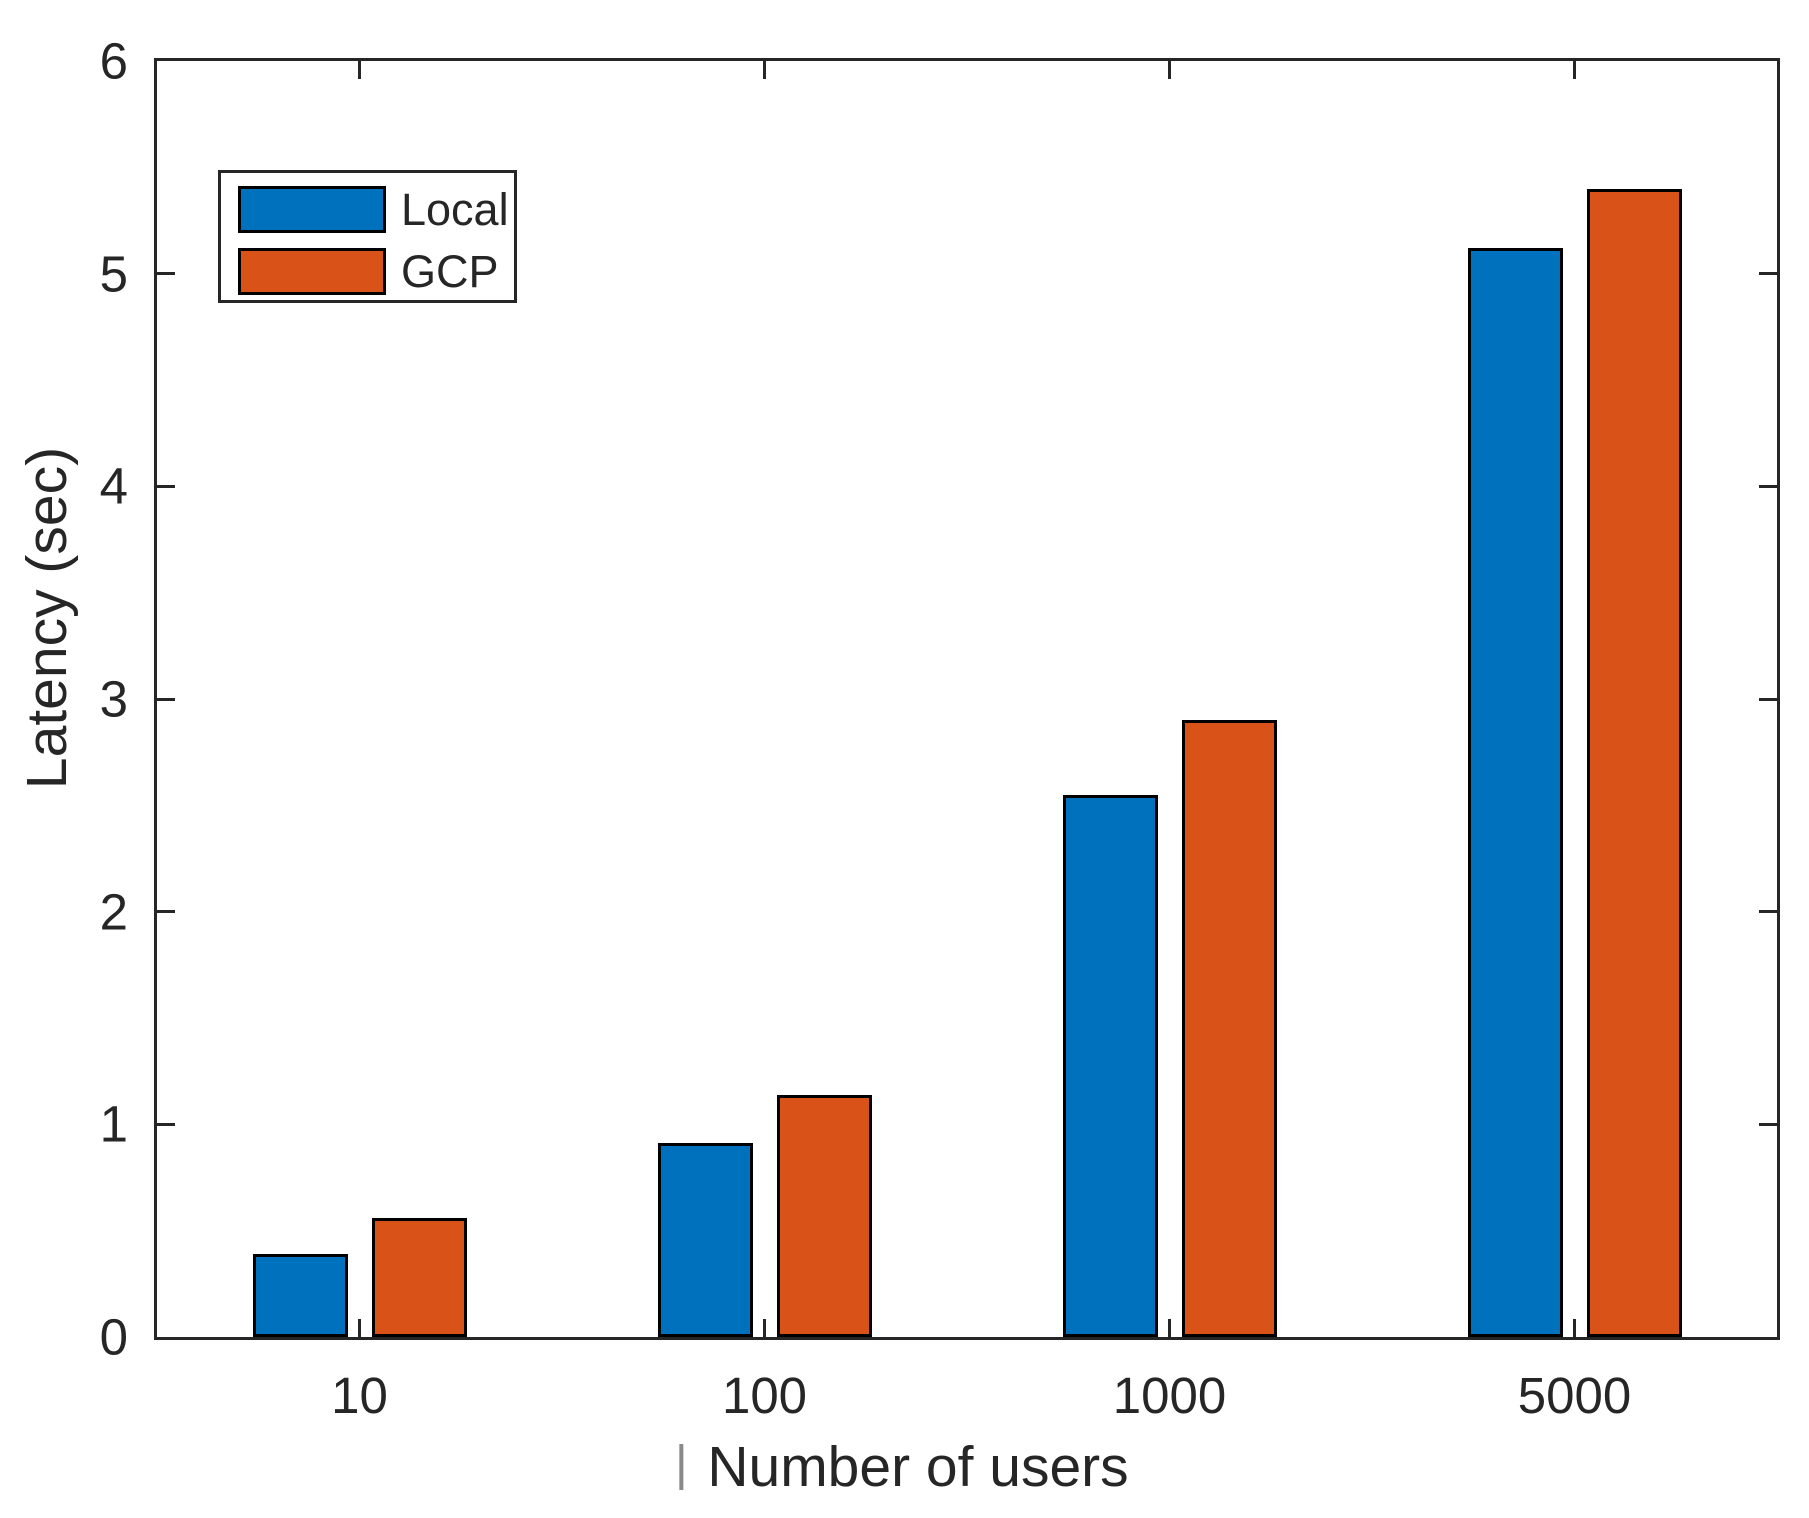  What do you see at coordinates (359, 1395) in the screenshot?
I see `x-tick-label: 10` at bounding box center [359, 1395].